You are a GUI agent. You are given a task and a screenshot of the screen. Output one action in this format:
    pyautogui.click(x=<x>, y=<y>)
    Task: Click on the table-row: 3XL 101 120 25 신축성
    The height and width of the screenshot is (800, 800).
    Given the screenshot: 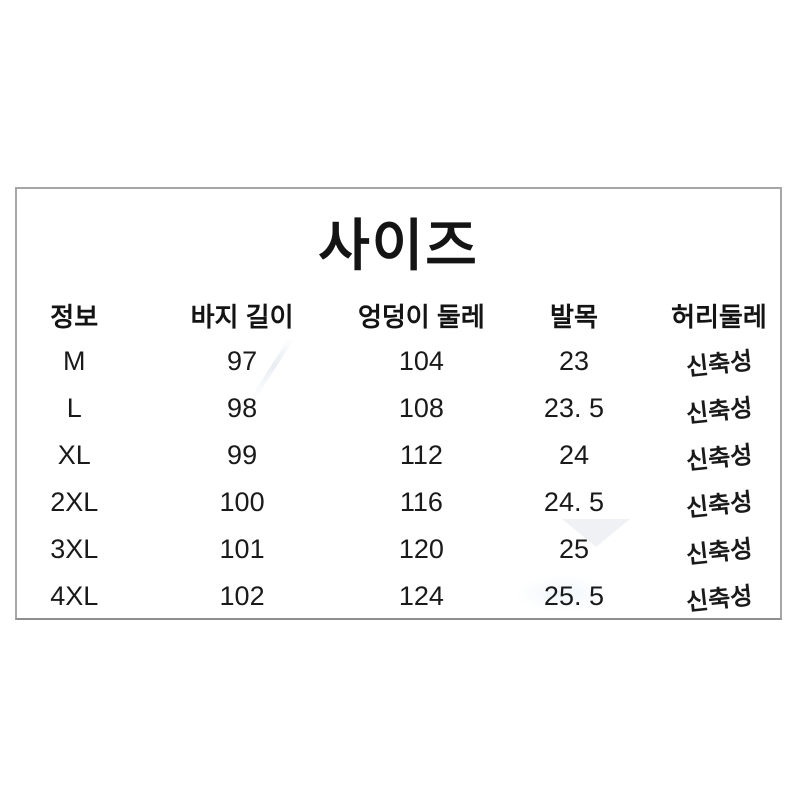 What is the action you would take?
    pyautogui.click(x=398, y=549)
    